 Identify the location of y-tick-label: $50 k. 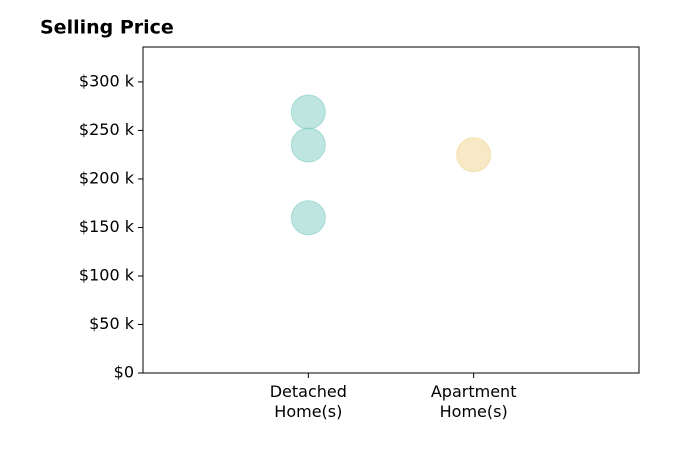
(112, 323).